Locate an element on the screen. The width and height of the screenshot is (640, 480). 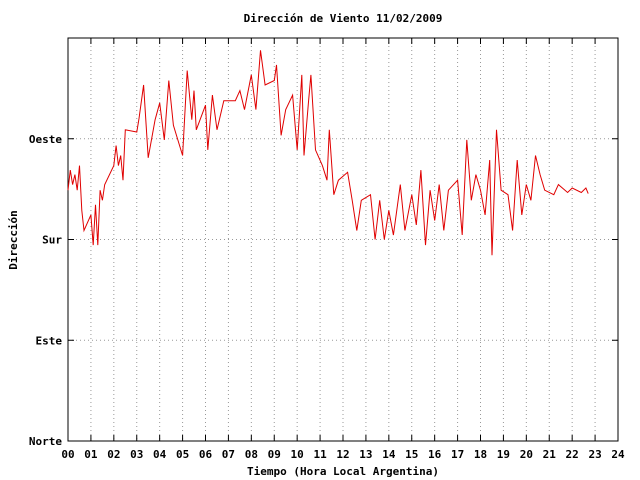
x-tick-label: 03 is located at coordinates (136, 454).